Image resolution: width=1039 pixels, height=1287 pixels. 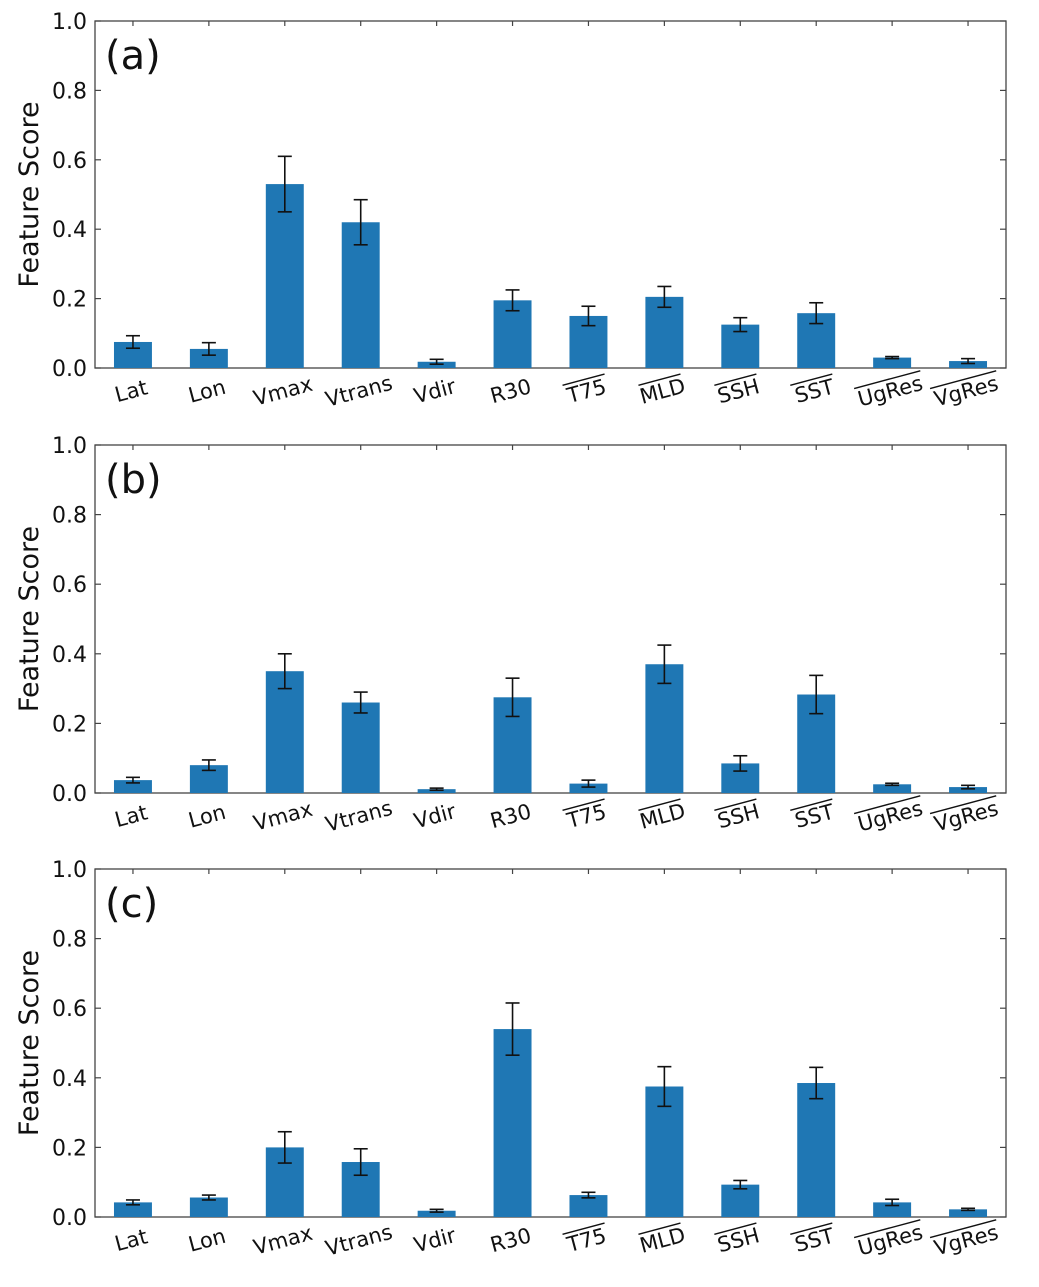 I want to click on x-tick-label-vdir: Vdir, so click(x=434, y=391).